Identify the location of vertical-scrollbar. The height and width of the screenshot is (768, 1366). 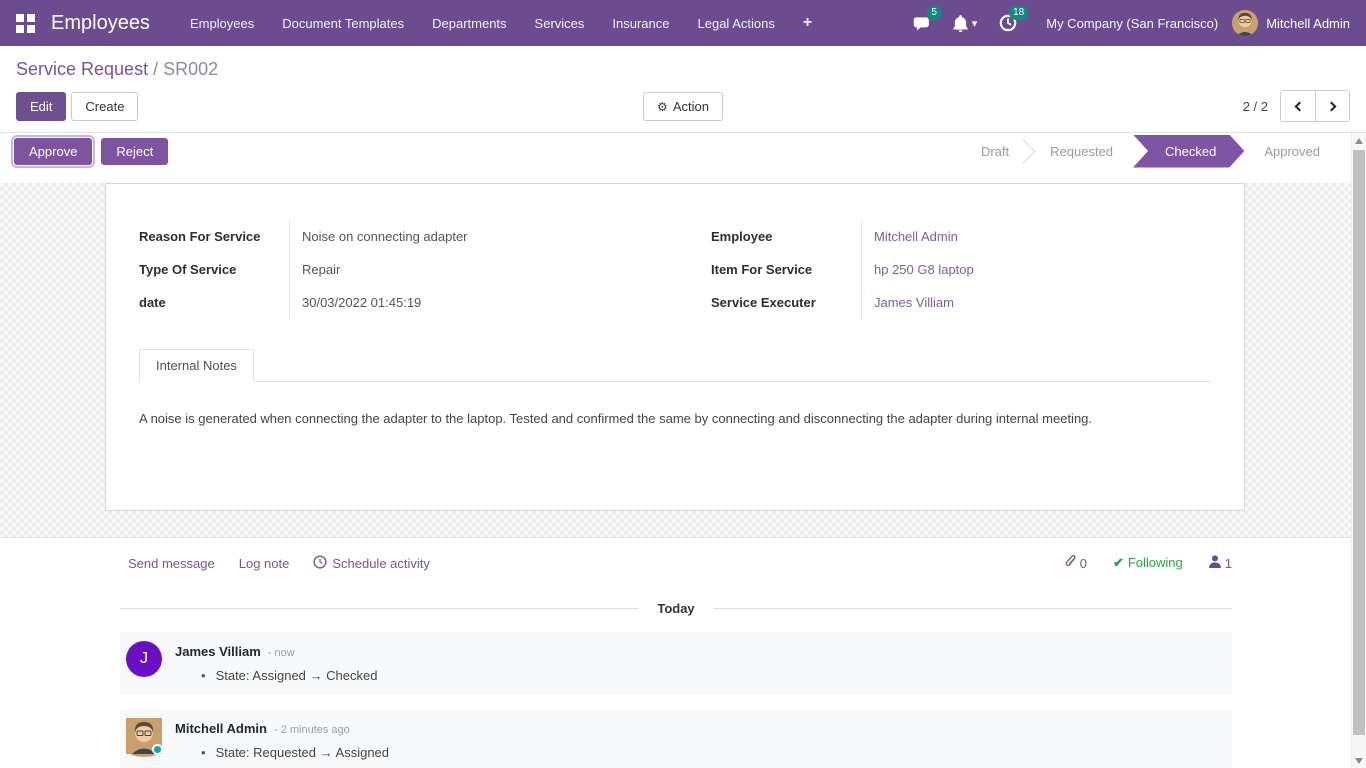
(1358, 450).